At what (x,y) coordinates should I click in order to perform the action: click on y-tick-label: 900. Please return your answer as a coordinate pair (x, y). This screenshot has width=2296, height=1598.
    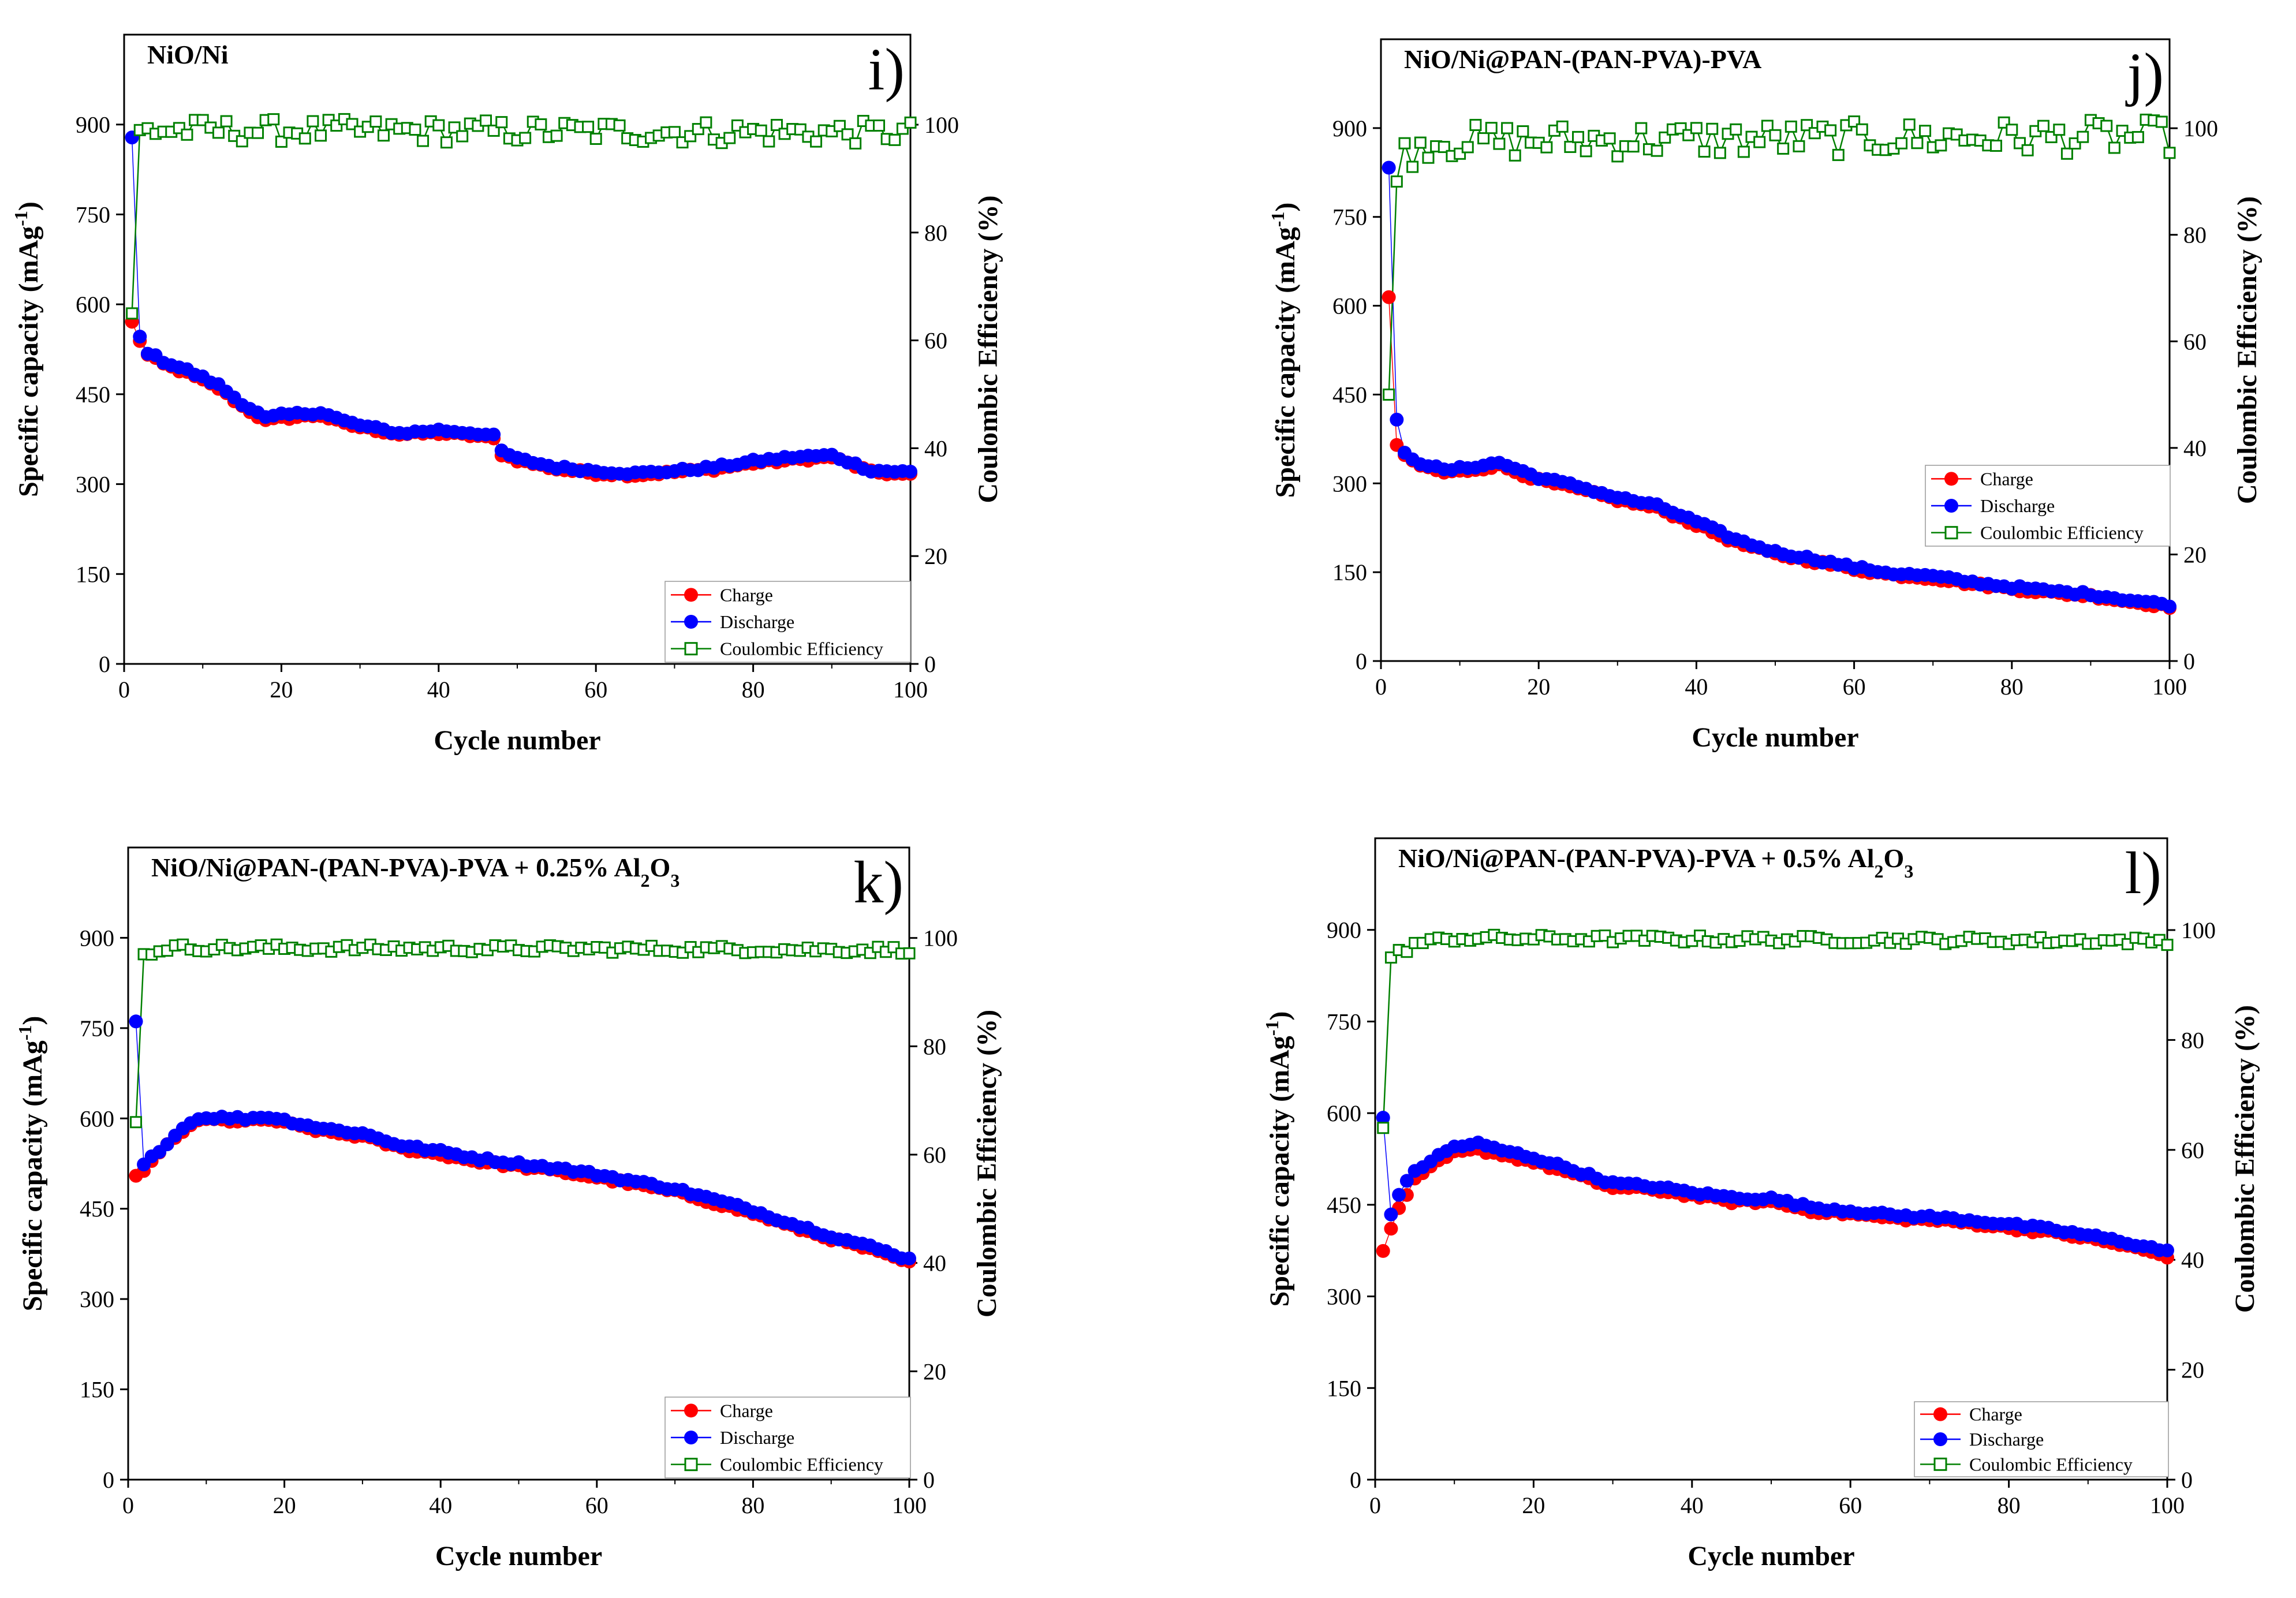
    Looking at the image, I should click on (1344, 930).